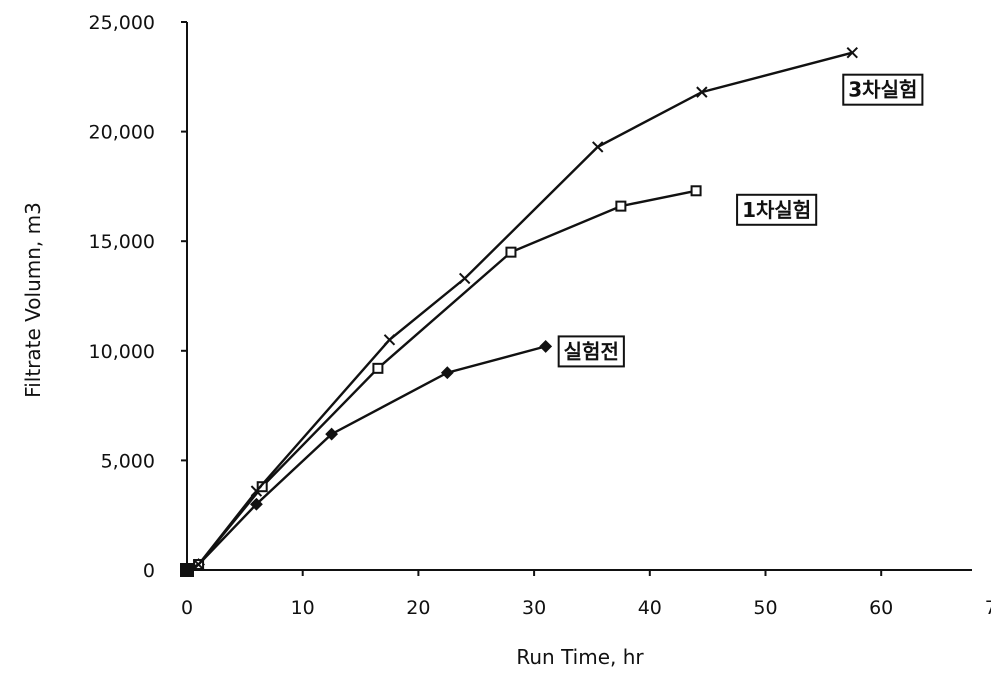  I want to click on x-tick-label: 20, so click(418, 608).